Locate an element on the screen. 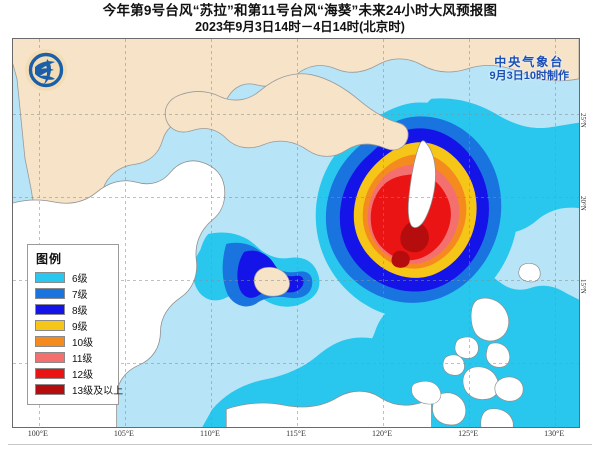  island-slivers is located at coordinates (426, 392).